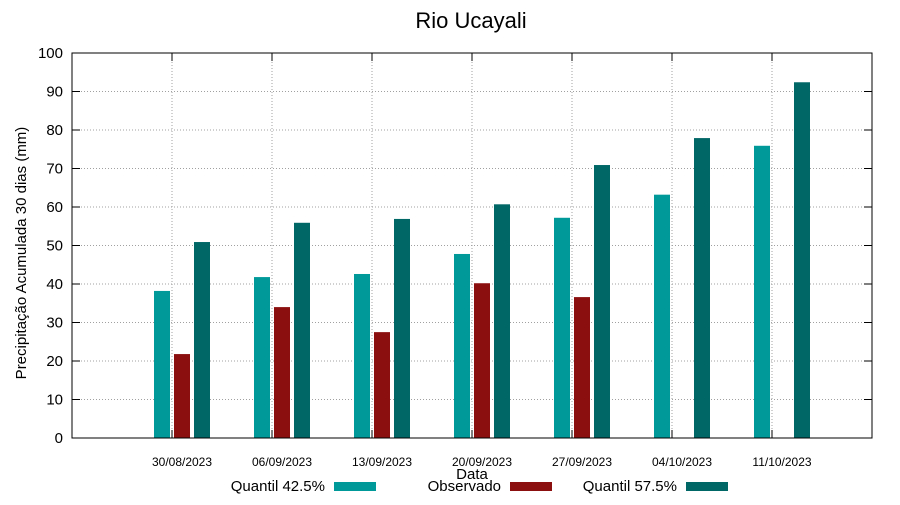 This screenshot has height=505, width=900. What do you see at coordinates (21, 253) in the screenshot?
I see `y-axis-label: Precipitação Acumulada 30 dias (mm)` at bounding box center [21, 253].